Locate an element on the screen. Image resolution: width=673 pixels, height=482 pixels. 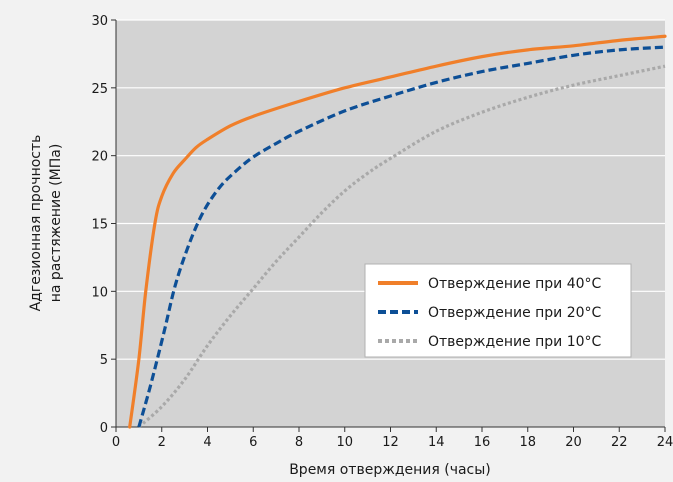
x-tick-label-20: 20 is located at coordinates (573, 442).